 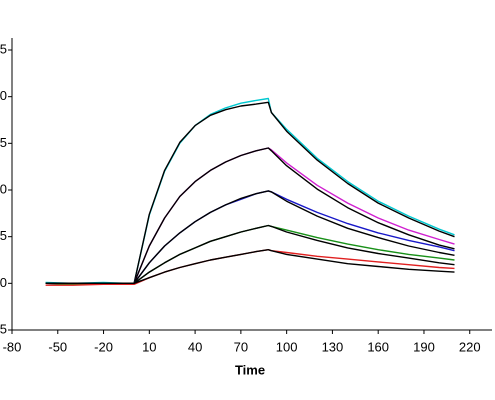 What do you see at coordinates (57, 346) in the screenshot?
I see `x-tick-label: -50` at bounding box center [57, 346].